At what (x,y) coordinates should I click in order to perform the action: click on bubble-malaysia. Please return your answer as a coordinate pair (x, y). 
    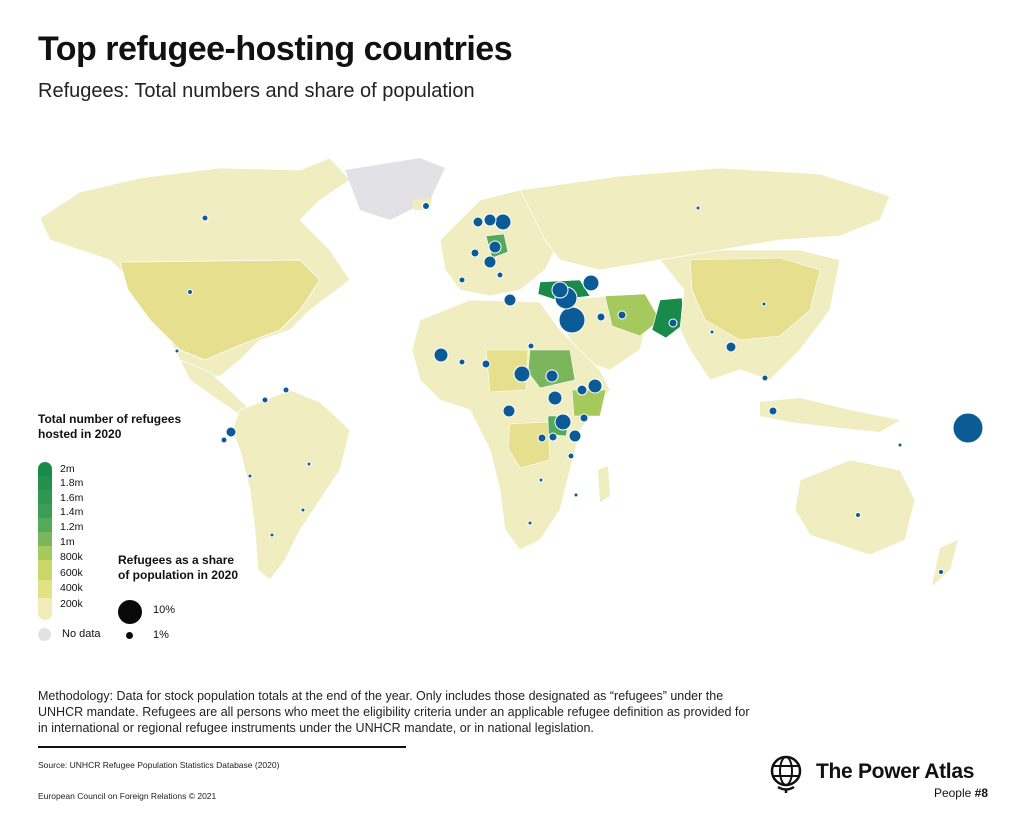
    Looking at the image, I should click on (773, 411).